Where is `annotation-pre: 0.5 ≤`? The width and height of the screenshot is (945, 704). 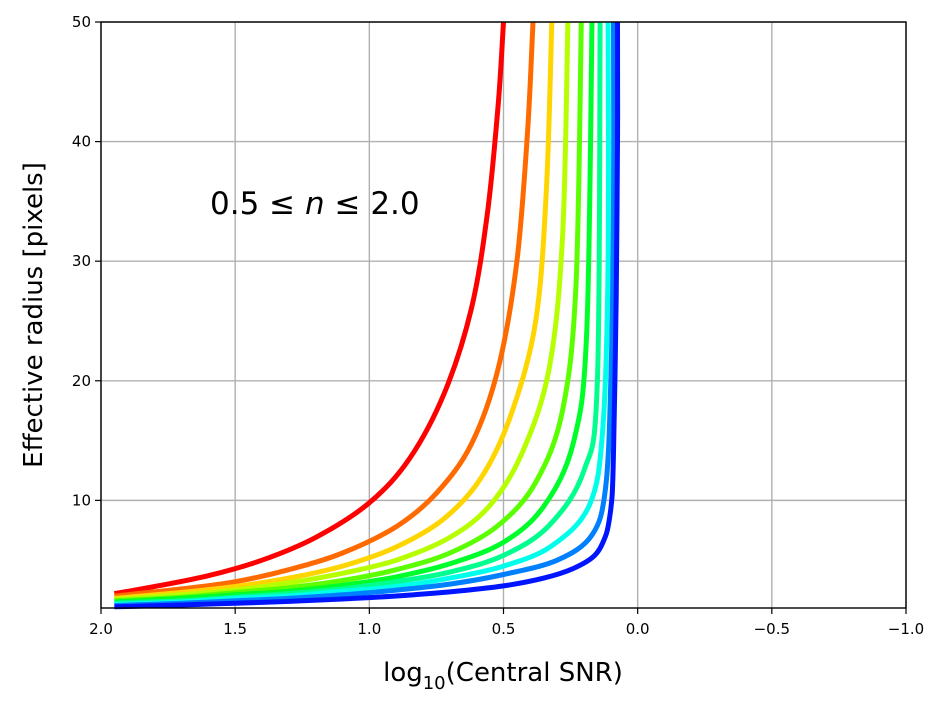
annotation-pre: 0.5 ≤ is located at coordinates (257, 204).